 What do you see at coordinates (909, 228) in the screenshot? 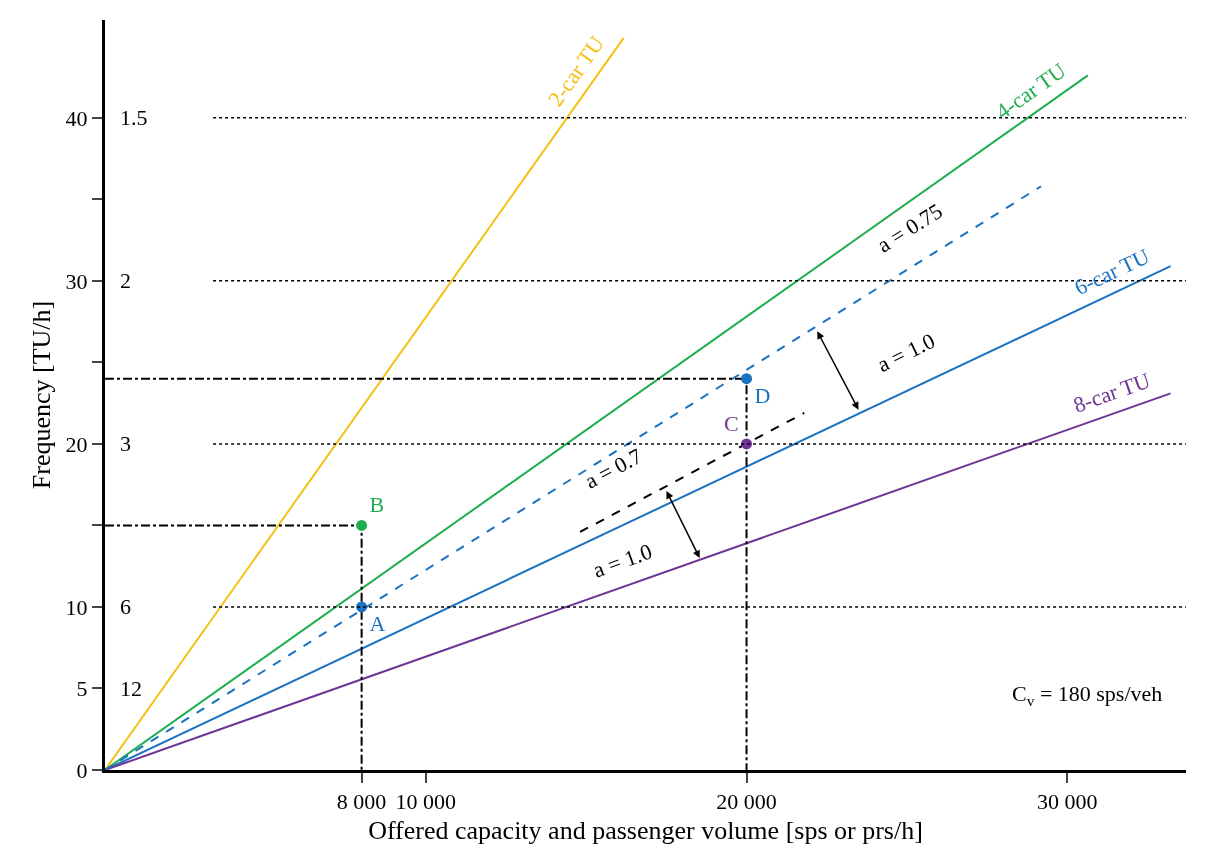
I see `annotation: a = 0.75` at bounding box center [909, 228].